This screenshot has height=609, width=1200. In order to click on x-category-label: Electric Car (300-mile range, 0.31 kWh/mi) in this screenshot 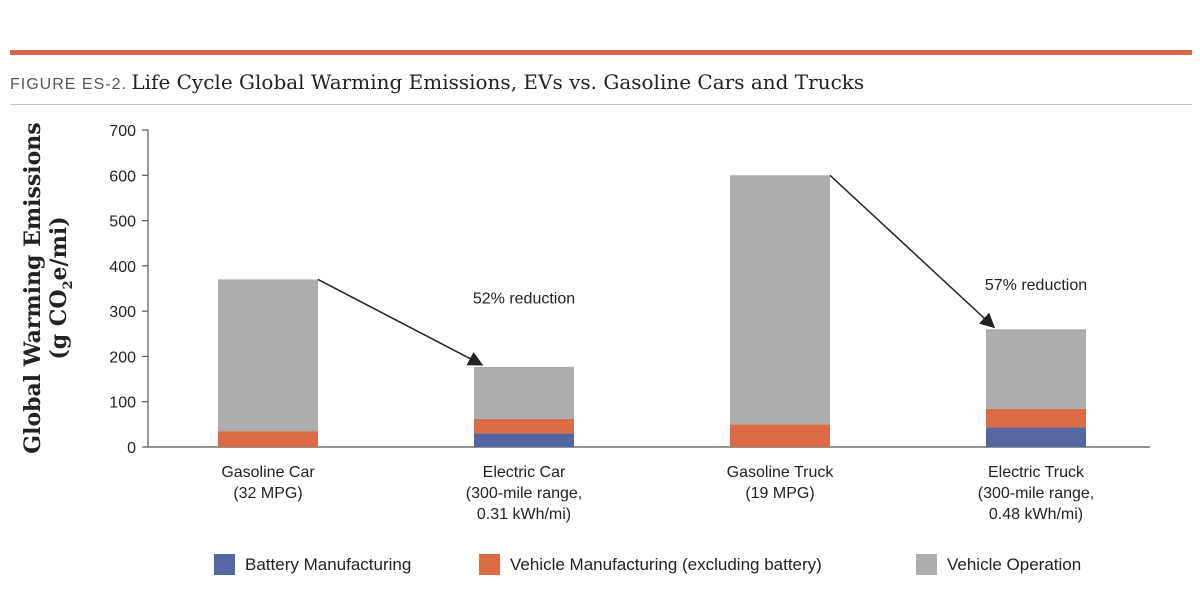, I will do `click(524, 493)`.